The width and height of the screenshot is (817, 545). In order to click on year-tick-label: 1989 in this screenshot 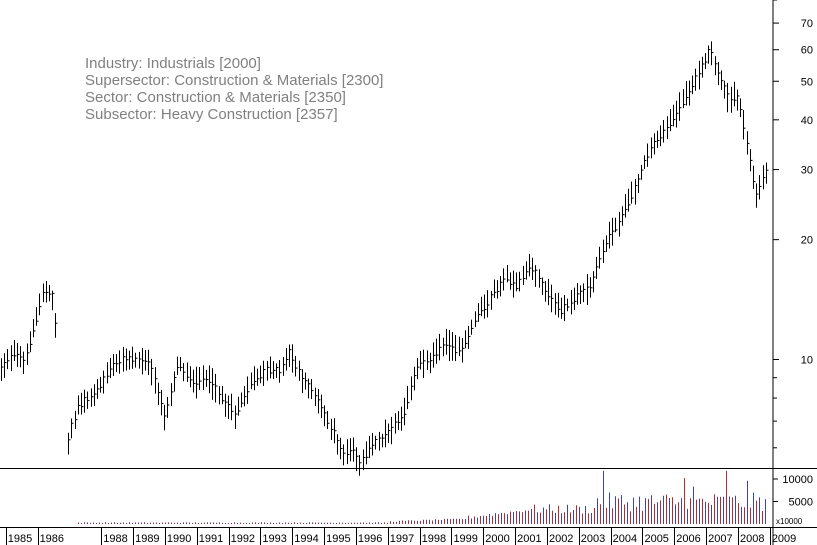, I will do `click(147, 539)`.